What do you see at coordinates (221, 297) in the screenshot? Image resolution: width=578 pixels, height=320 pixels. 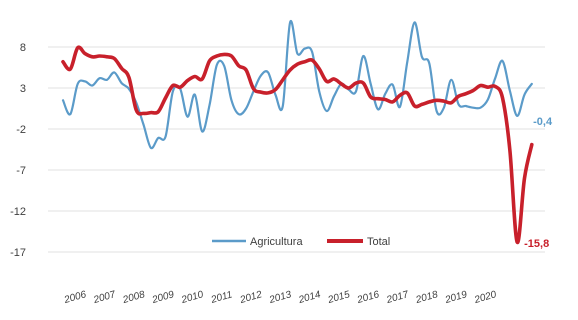 I see `x-tick-label: 2011` at bounding box center [221, 297].